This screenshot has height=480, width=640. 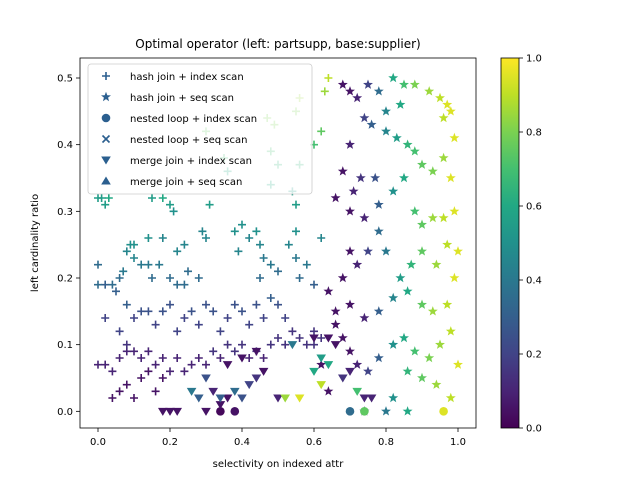 I want to click on legend-label: hash join + index scan, so click(x=187, y=77).